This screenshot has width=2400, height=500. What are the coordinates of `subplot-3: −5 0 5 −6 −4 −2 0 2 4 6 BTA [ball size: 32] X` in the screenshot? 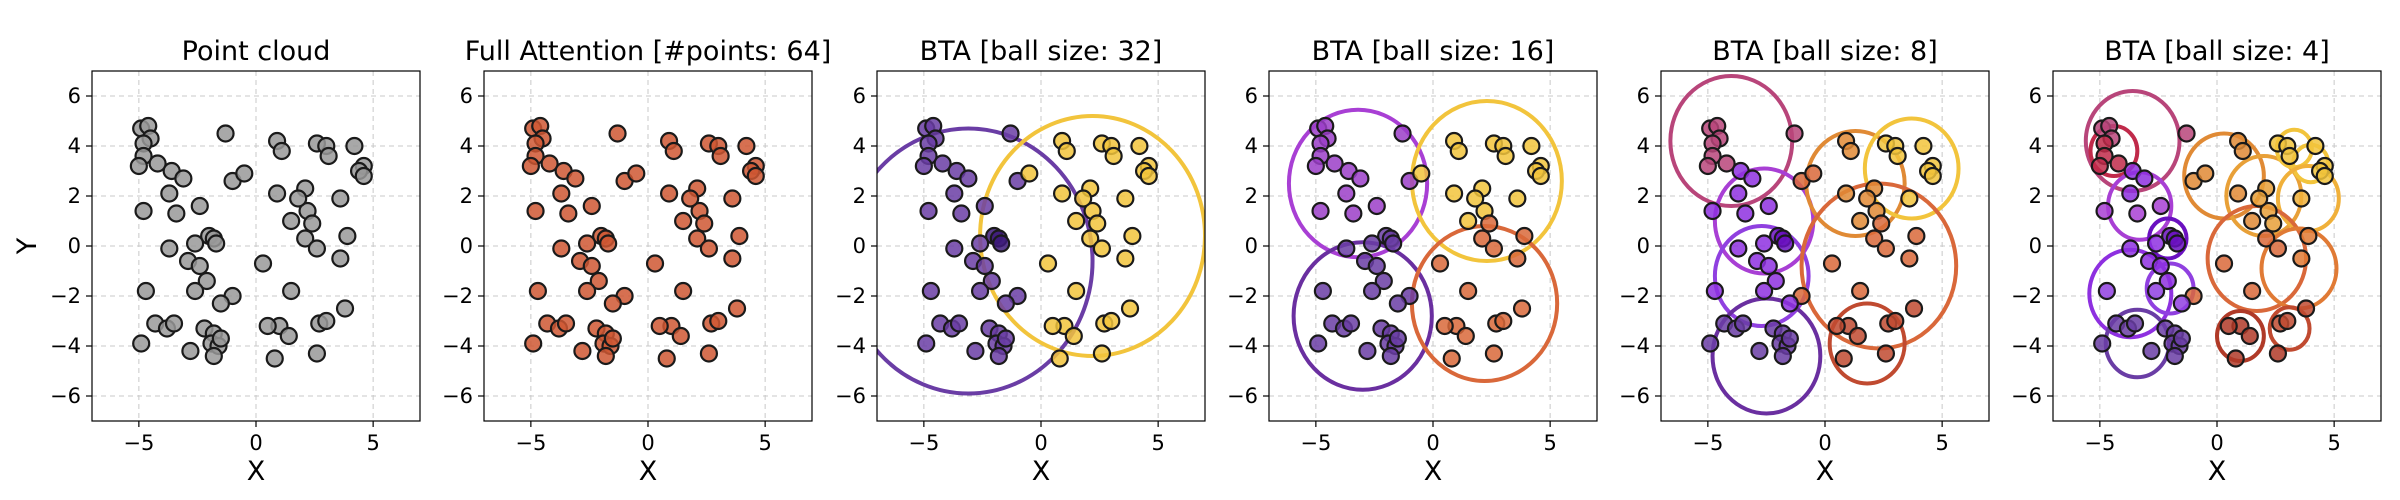 It's located at (1020, 261).